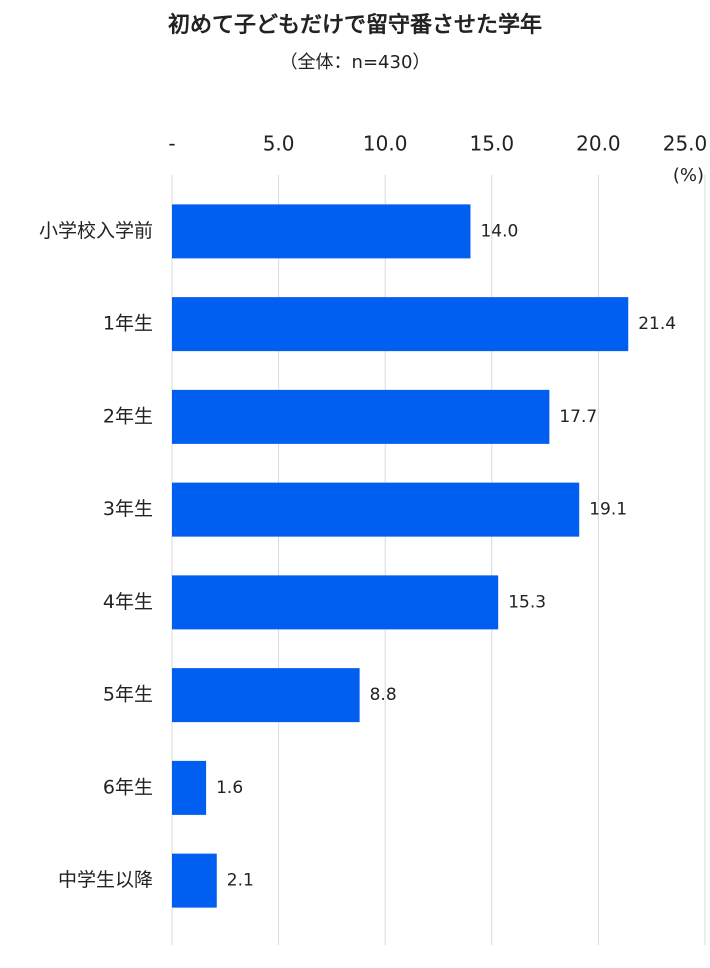  What do you see at coordinates (385, 144) in the screenshot?
I see `x-tick-label: 10.0` at bounding box center [385, 144].